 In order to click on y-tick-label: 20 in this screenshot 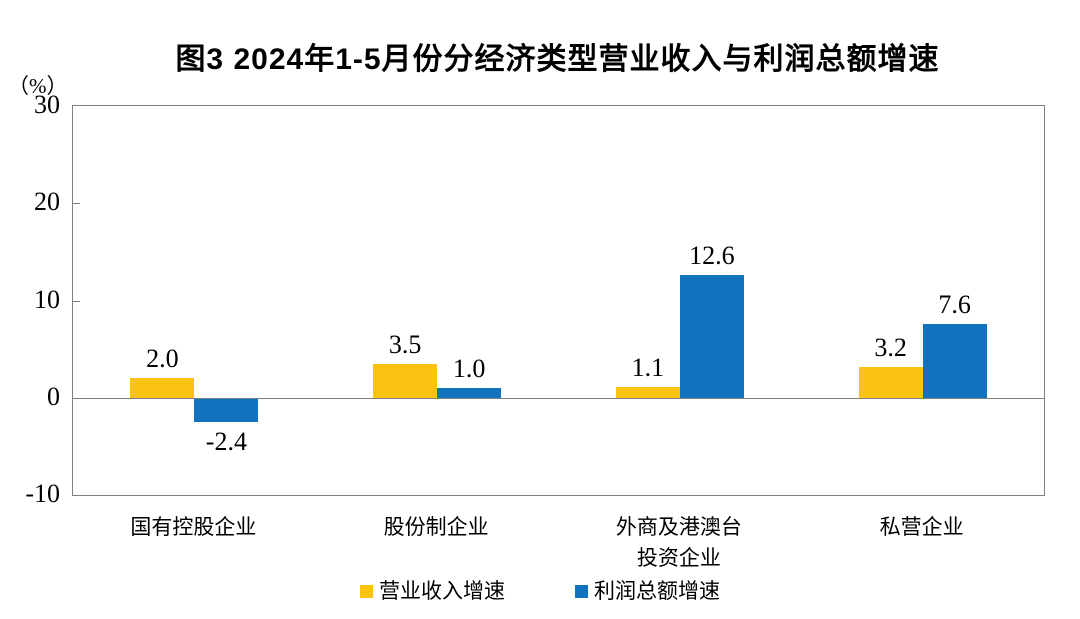, I will do `click(47, 202)`.